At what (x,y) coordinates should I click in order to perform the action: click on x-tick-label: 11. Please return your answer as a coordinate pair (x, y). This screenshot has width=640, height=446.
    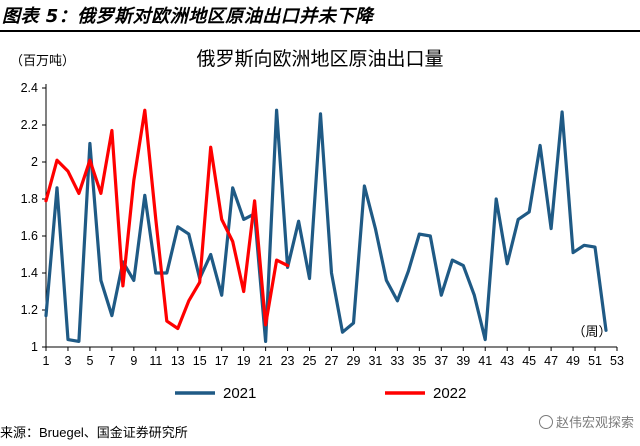
    Looking at the image, I should click on (155, 361).